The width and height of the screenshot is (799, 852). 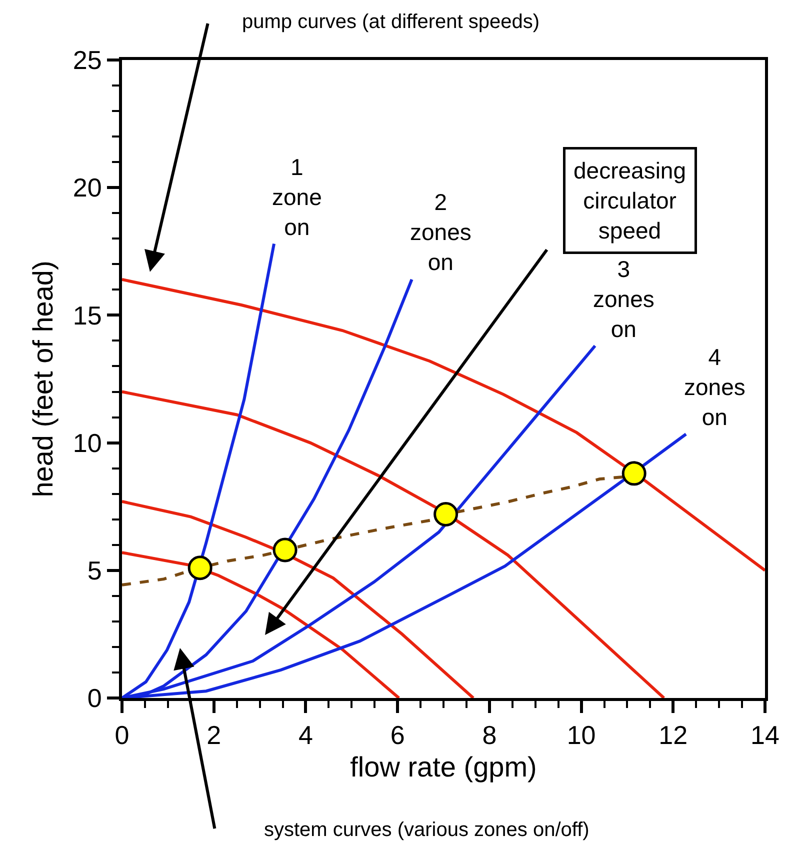 I want to click on y-tick-label: 5, so click(x=94, y=571).